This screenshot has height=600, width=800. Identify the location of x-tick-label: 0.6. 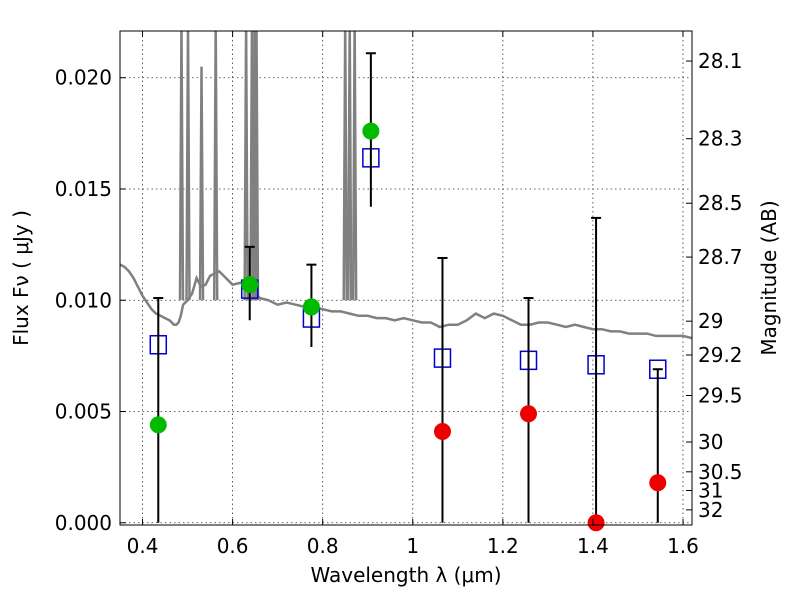
(233, 546).